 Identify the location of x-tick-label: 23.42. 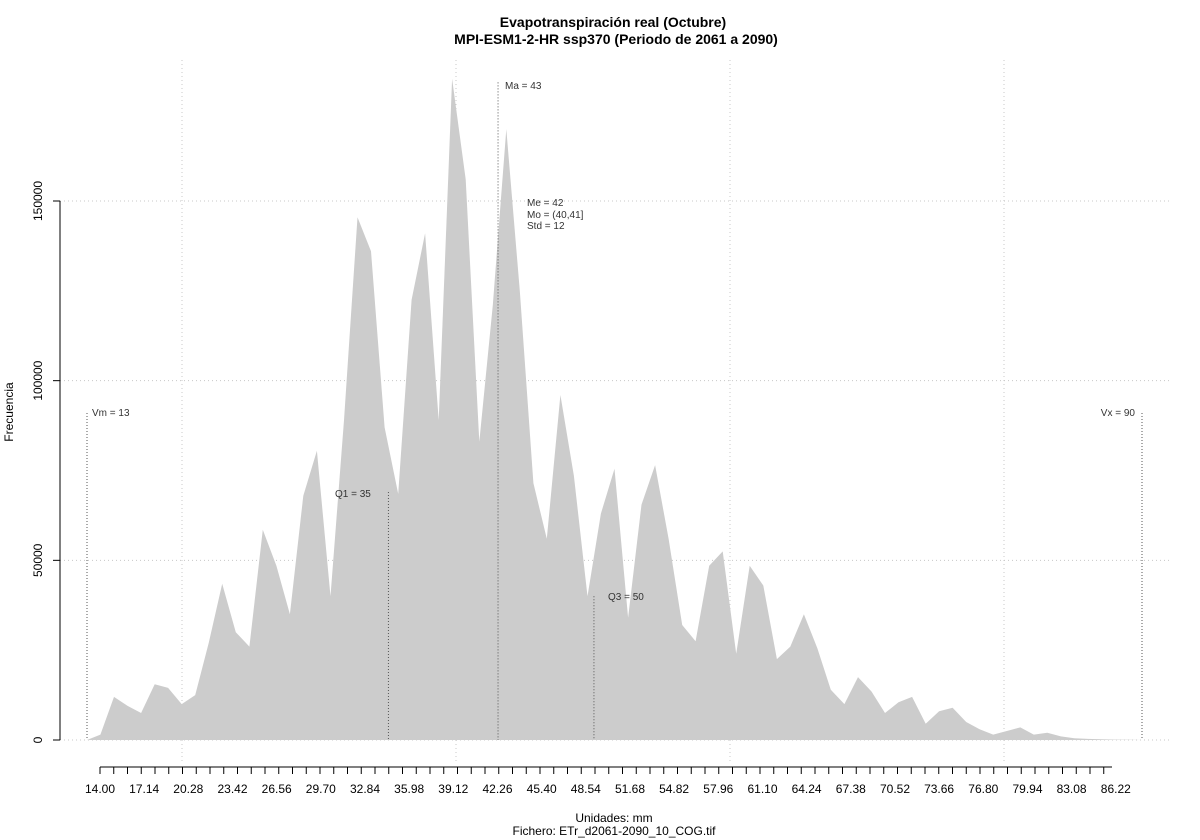
(232, 789).